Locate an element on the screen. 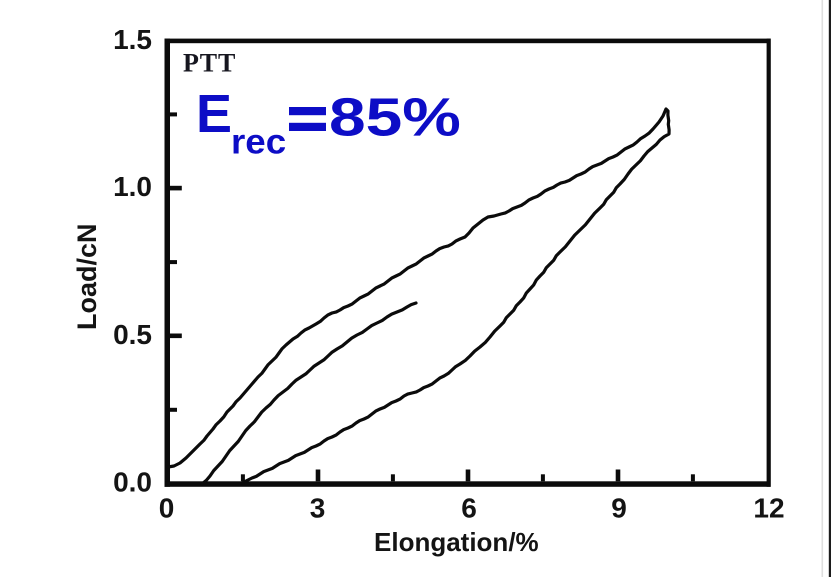  svg-text: Elongation/% is located at coordinates (456, 542).